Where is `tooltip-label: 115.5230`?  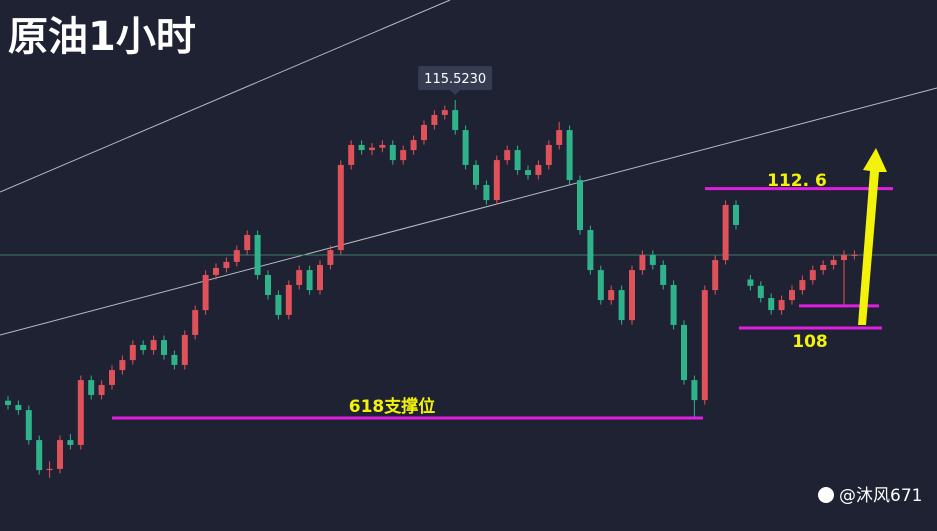 tooltip-label: 115.5230 is located at coordinates (455, 79).